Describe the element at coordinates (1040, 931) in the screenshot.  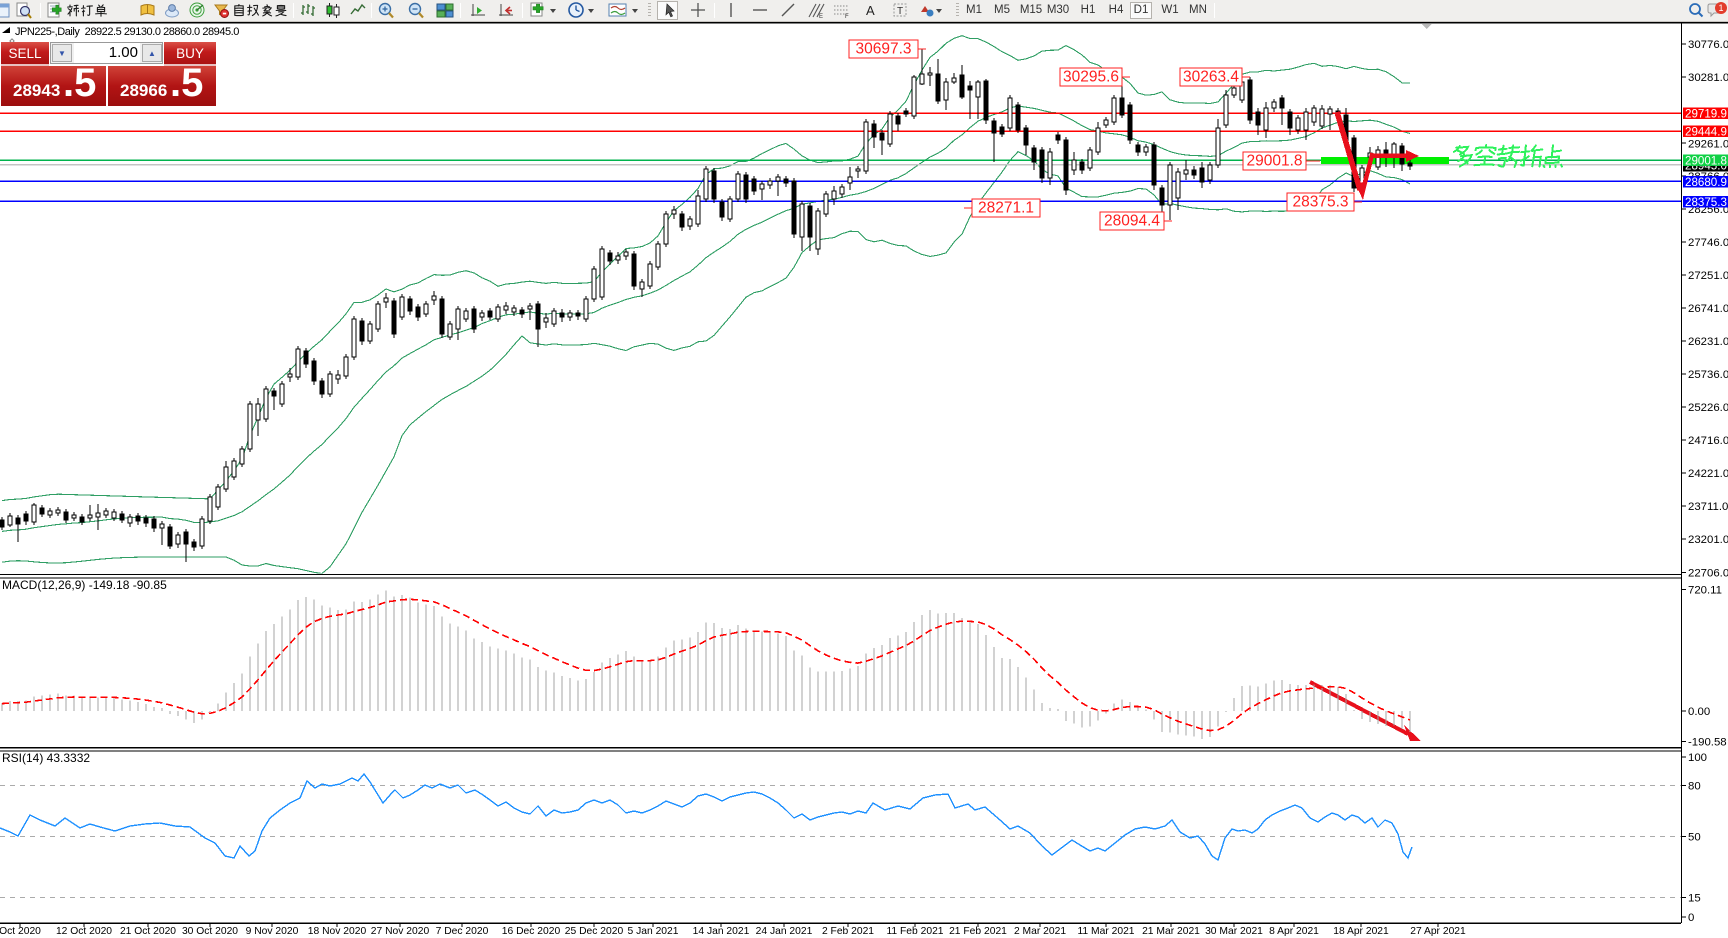
I see `svg-text: 2 Mar 2021` at that location.